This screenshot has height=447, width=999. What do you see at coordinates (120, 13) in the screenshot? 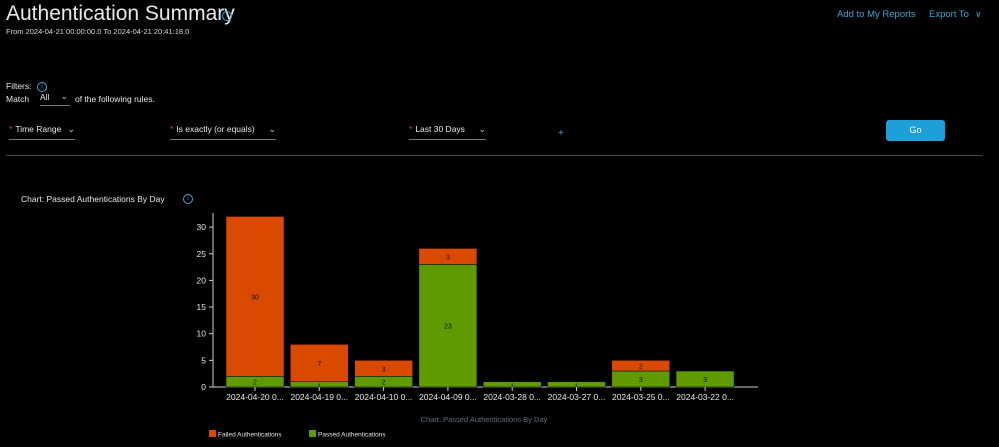
I see `page-title: Authentication Summary` at bounding box center [120, 13].